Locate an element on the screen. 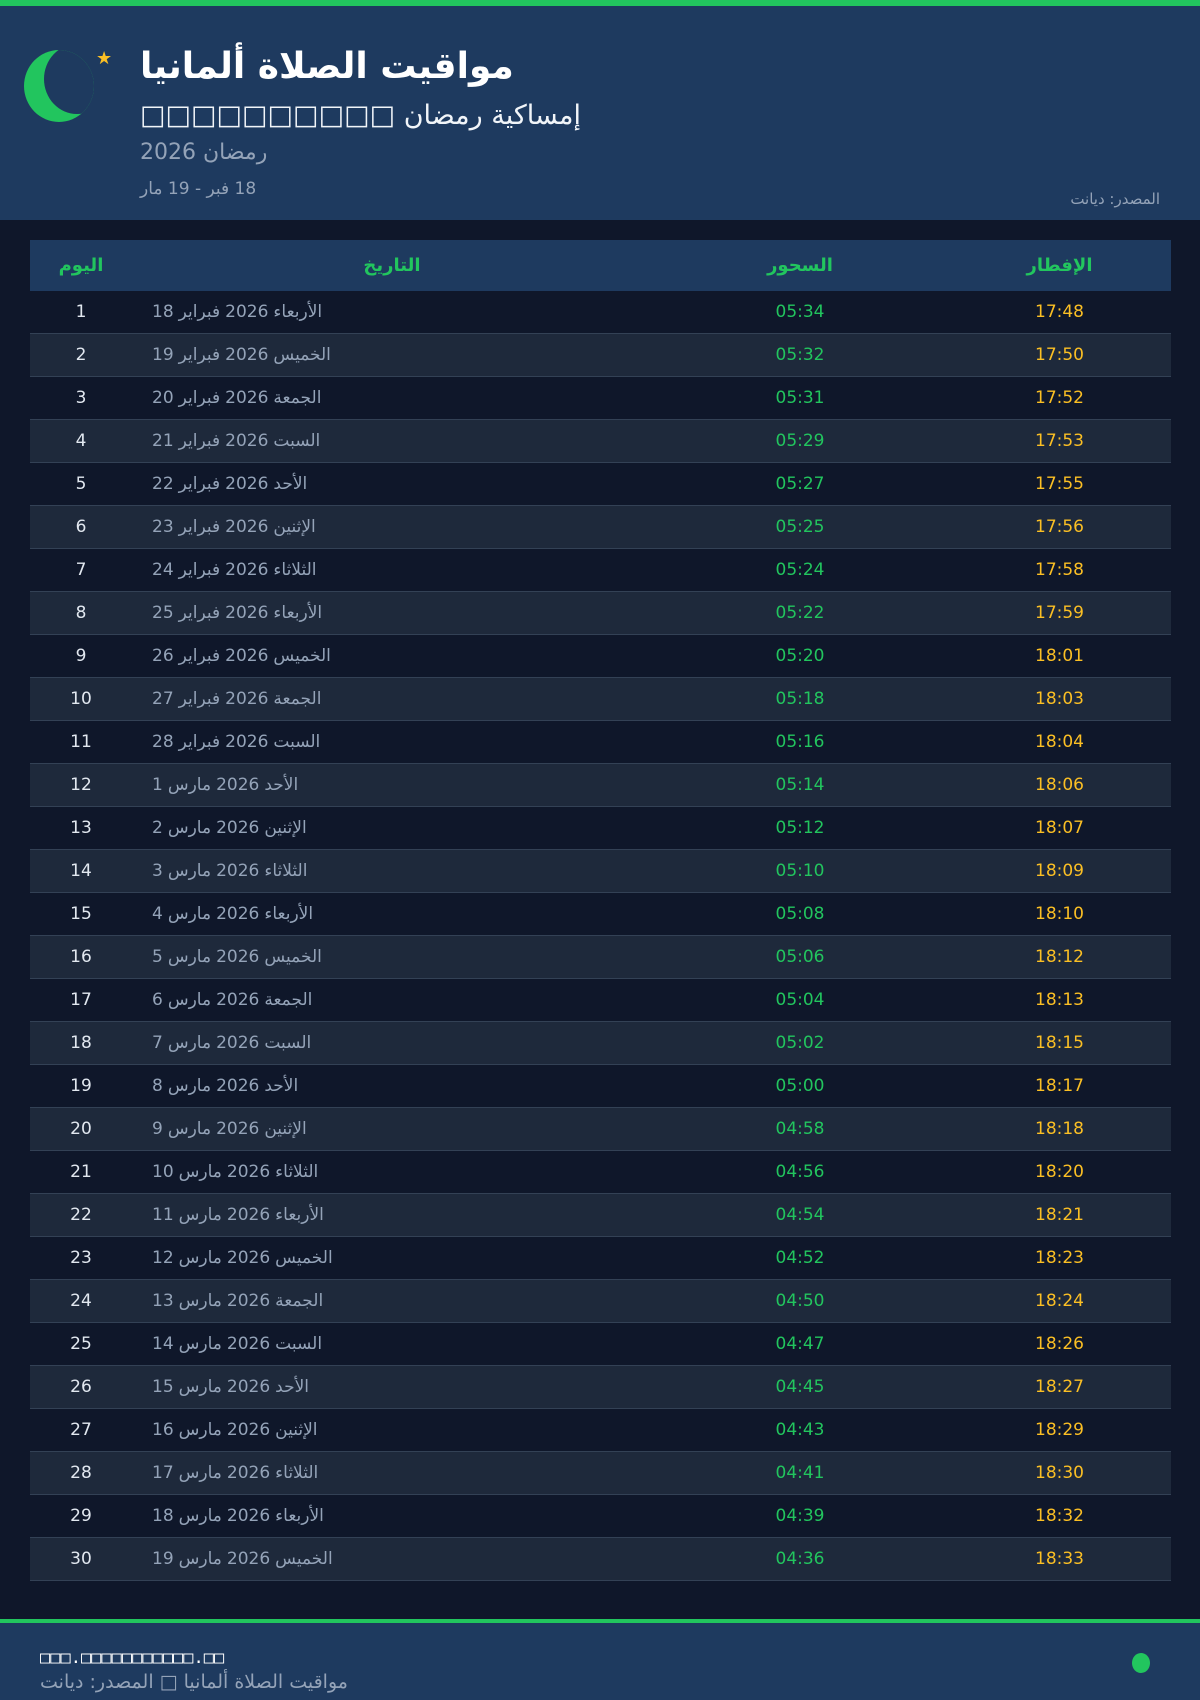 This screenshot has height=1700, width=1200. table-row: 1 18 فبراير 2026 الأربعاء 05:34 17:48 is located at coordinates (600, 312).